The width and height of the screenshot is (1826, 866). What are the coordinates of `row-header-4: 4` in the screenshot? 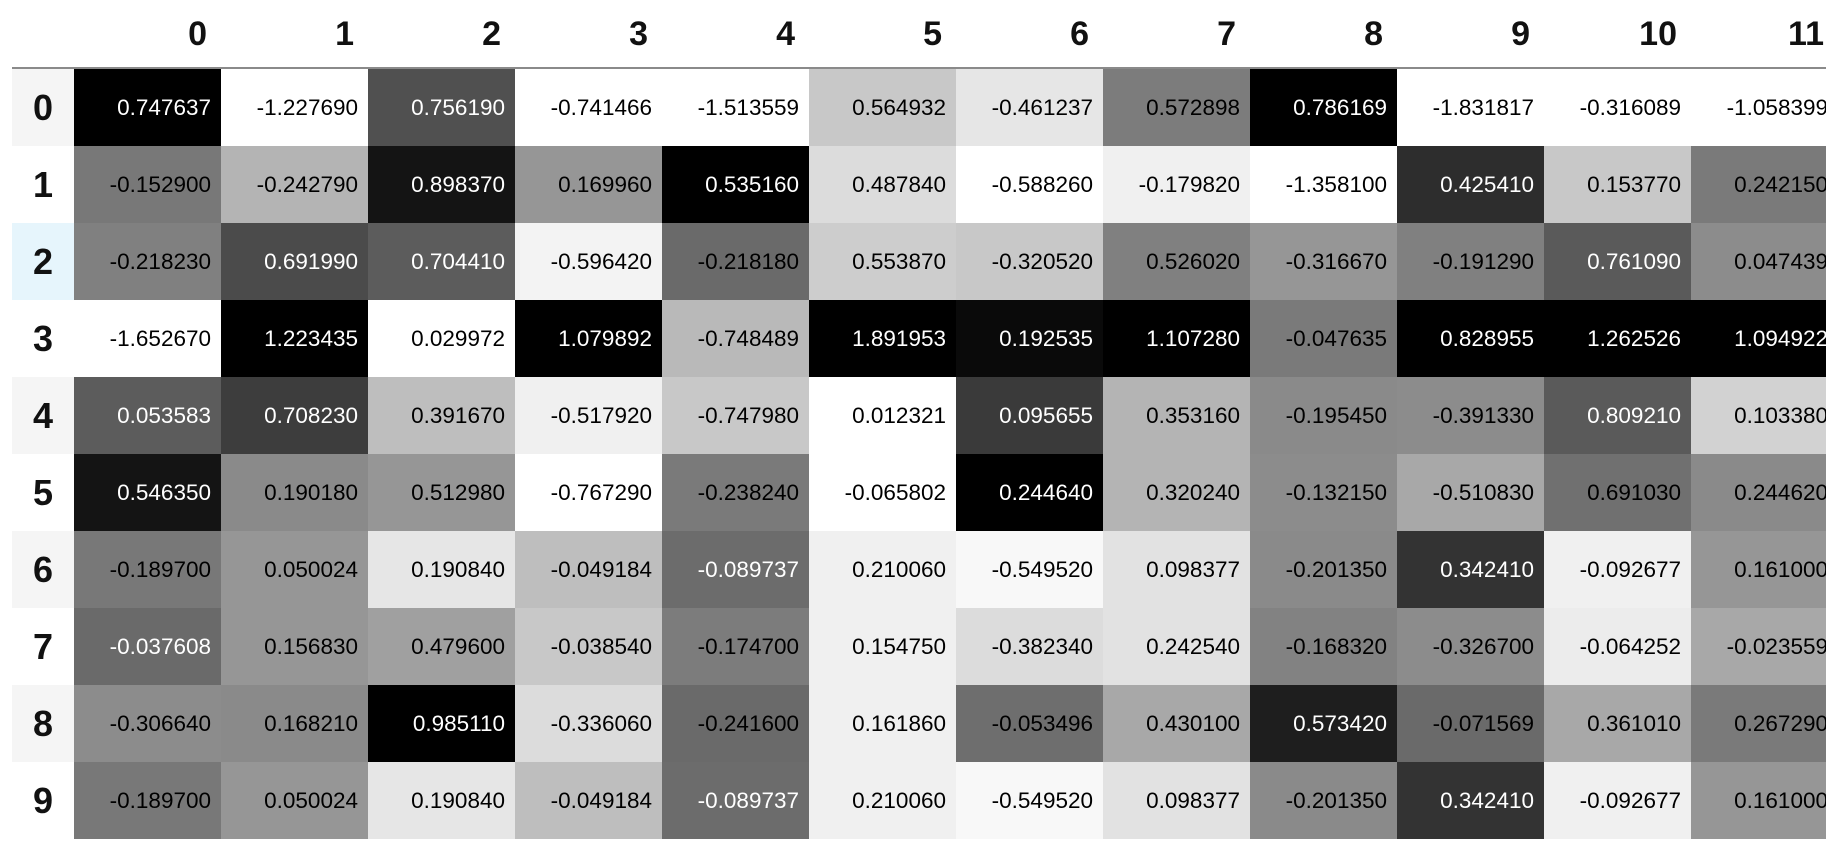 It's located at (43, 415).